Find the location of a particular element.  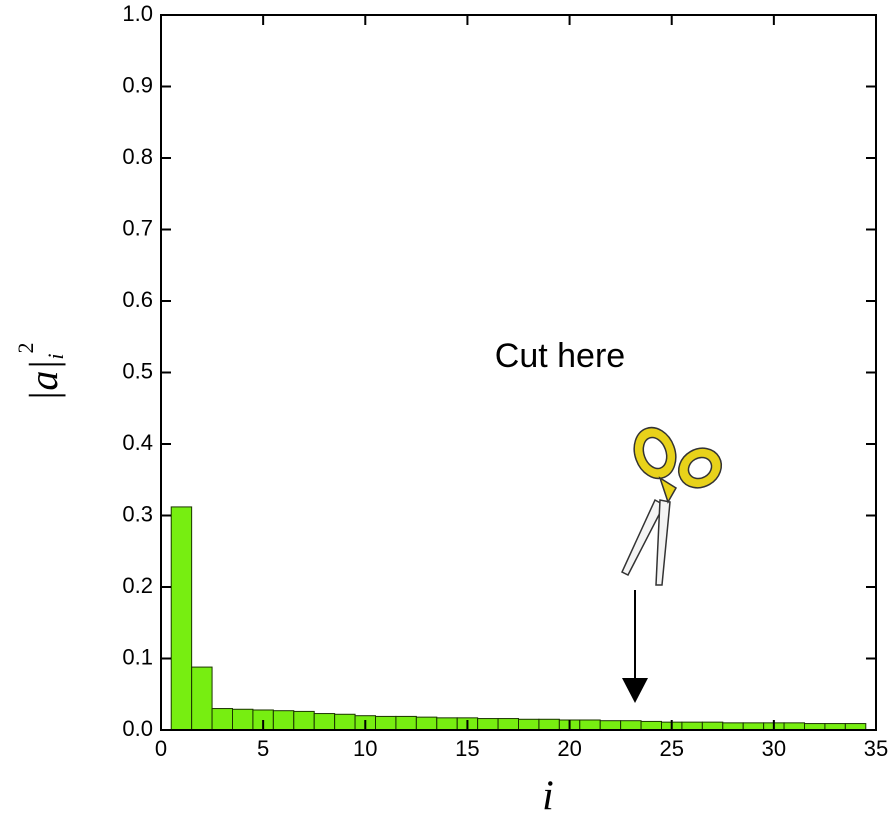

x-tick-label: 30 is located at coordinates (774, 748).